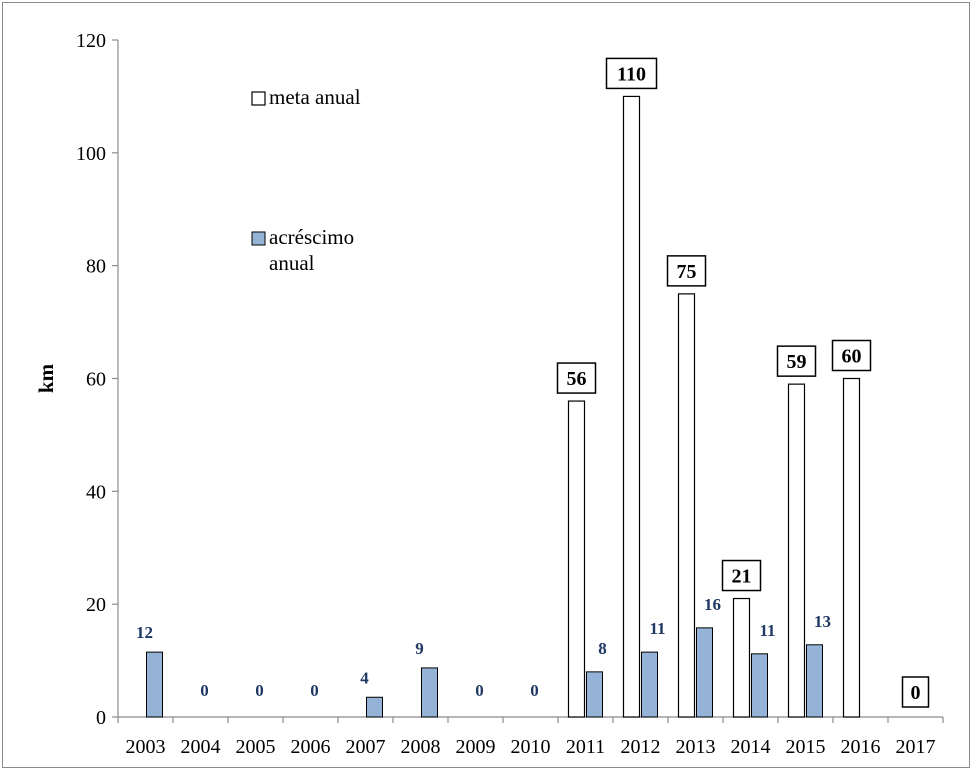  I want to click on y-tick-label: 40, so click(96, 492).